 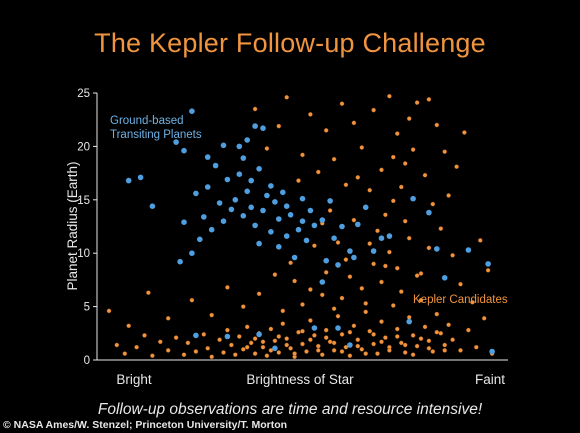 What do you see at coordinates (87, 361) in the screenshot?
I see `y-tick-label: 0` at bounding box center [87, 361].